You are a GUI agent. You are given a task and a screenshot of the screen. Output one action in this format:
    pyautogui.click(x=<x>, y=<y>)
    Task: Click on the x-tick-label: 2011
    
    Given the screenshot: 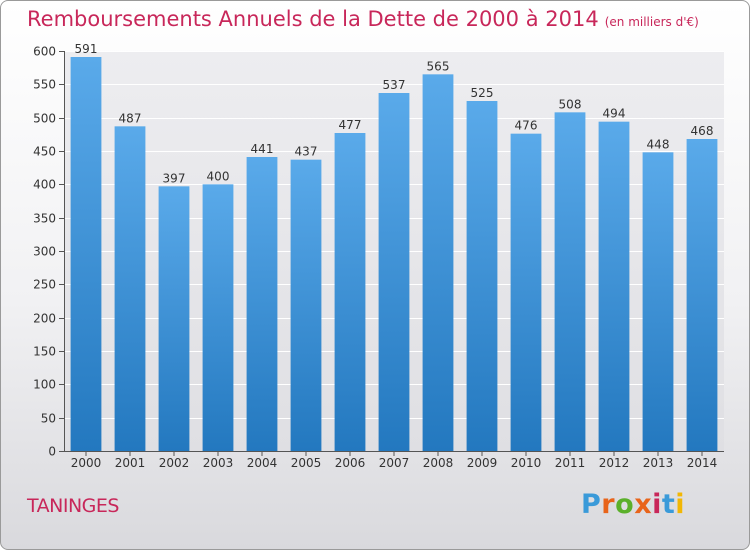 What is the action you would take?
    pyautogui.click(x=570, y=463)
    